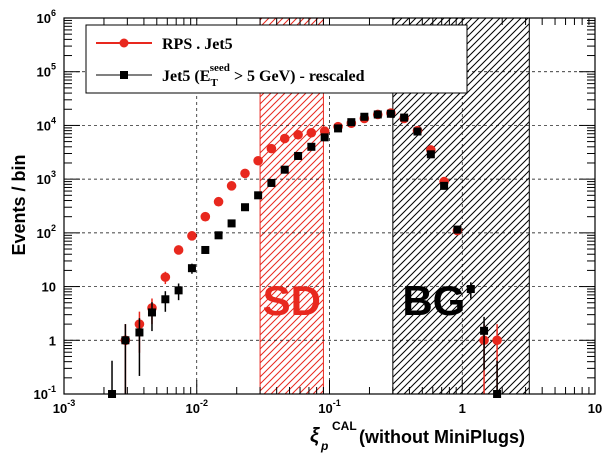 This screenshot has height=453, width=606. Describe the element at coordinates (46, 124) in the screenshot. I see `y-tick-label: 10⁴` at that location.